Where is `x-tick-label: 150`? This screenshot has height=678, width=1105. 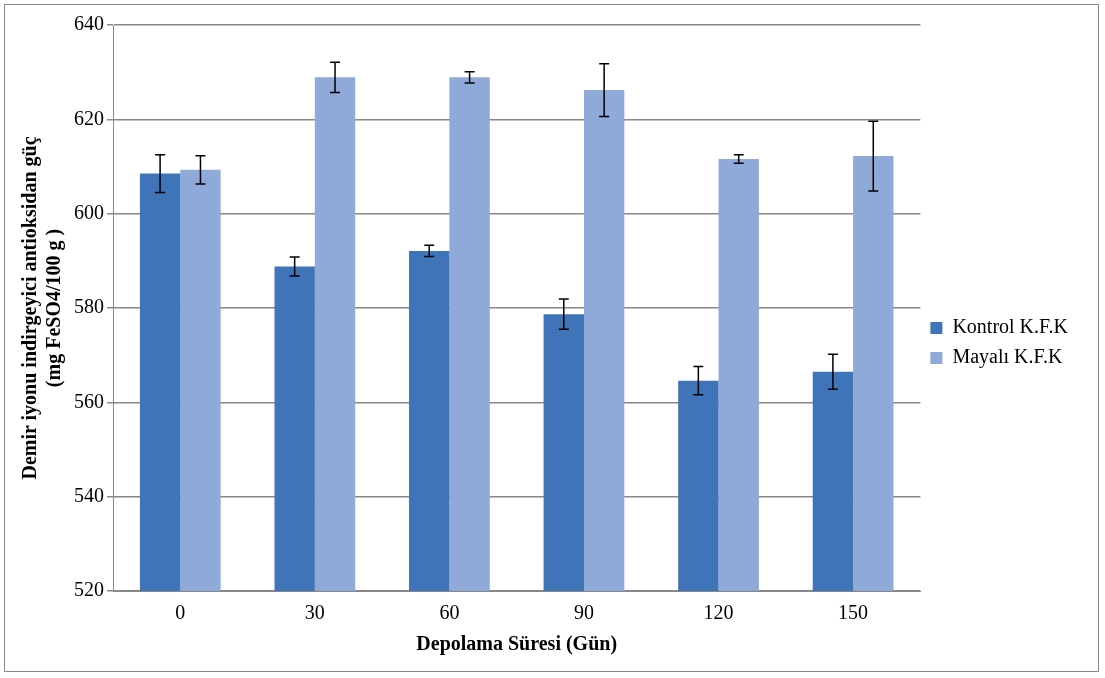 x-tick-label: 150 is located at coordinates (853, 612).